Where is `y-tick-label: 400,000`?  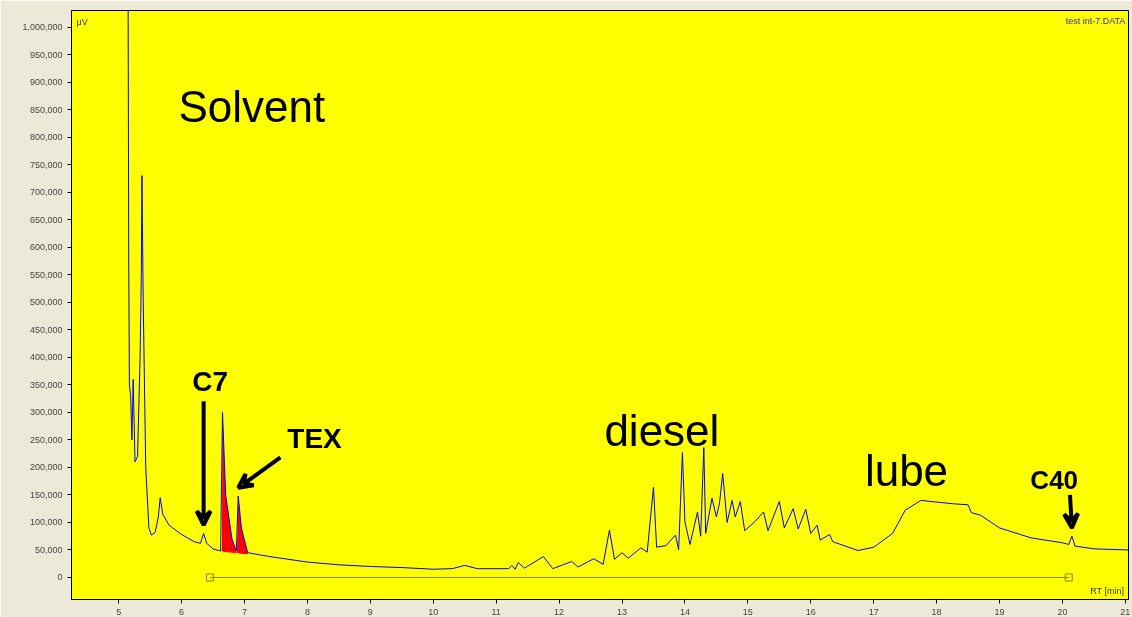
y-tick-label: 400,000 is located at coordinates (46, 357).